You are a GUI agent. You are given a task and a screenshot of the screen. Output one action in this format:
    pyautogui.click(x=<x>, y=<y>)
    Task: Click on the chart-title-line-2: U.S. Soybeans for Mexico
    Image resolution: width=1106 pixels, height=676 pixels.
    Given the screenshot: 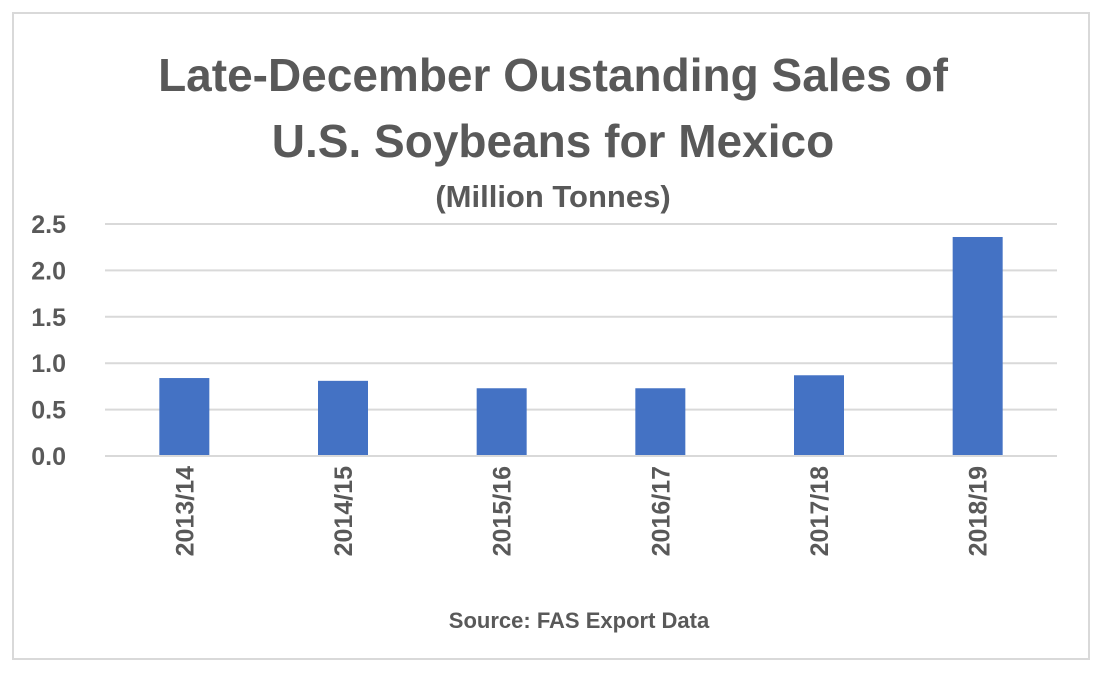 What is the action you would take?
    pyautogui.click(x=553, y=141)
    